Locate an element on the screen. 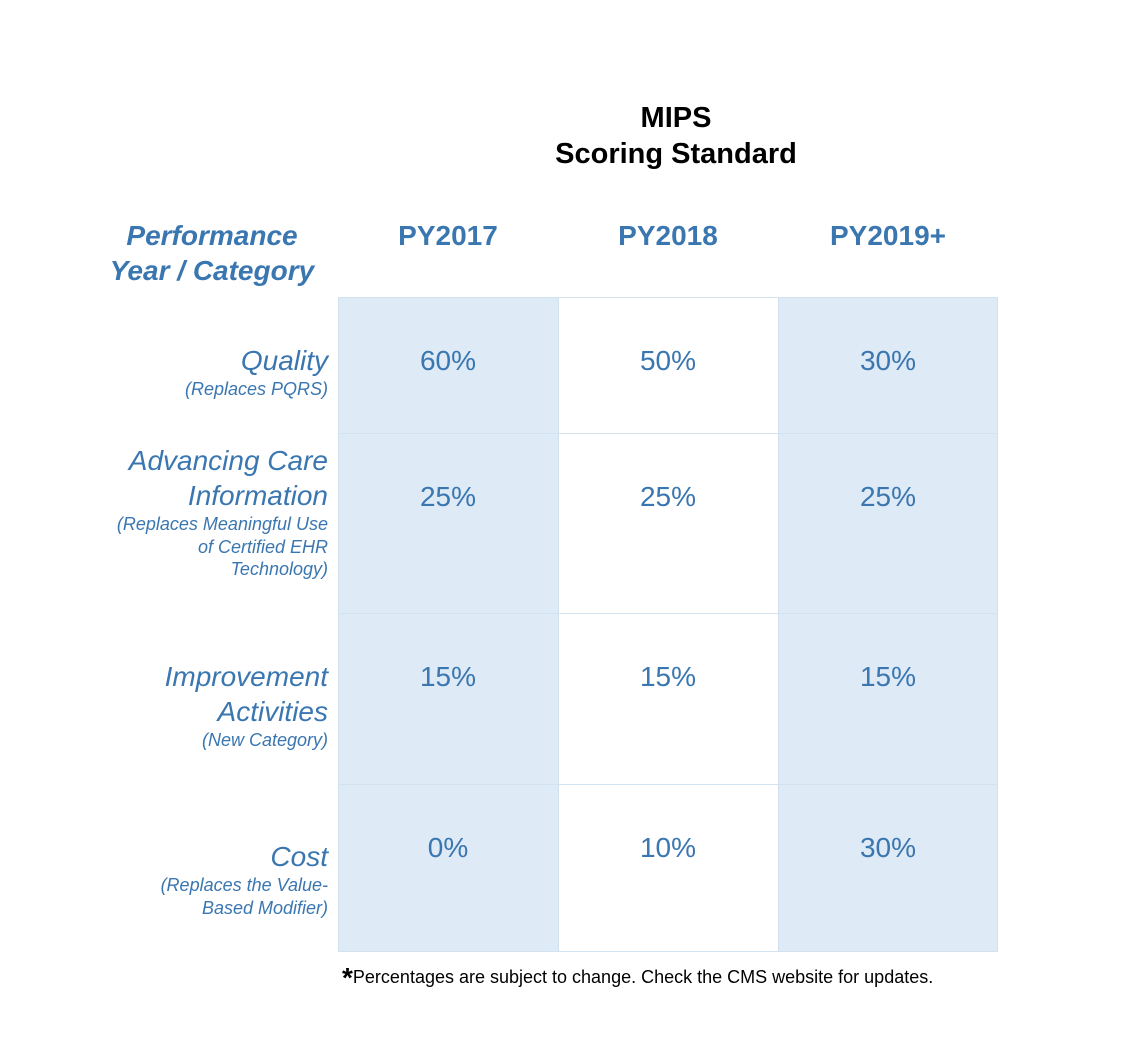 The height and width of the screenshot is (1046, 1128). row-note: Based Modifier) is located at coordinates (264, 907).